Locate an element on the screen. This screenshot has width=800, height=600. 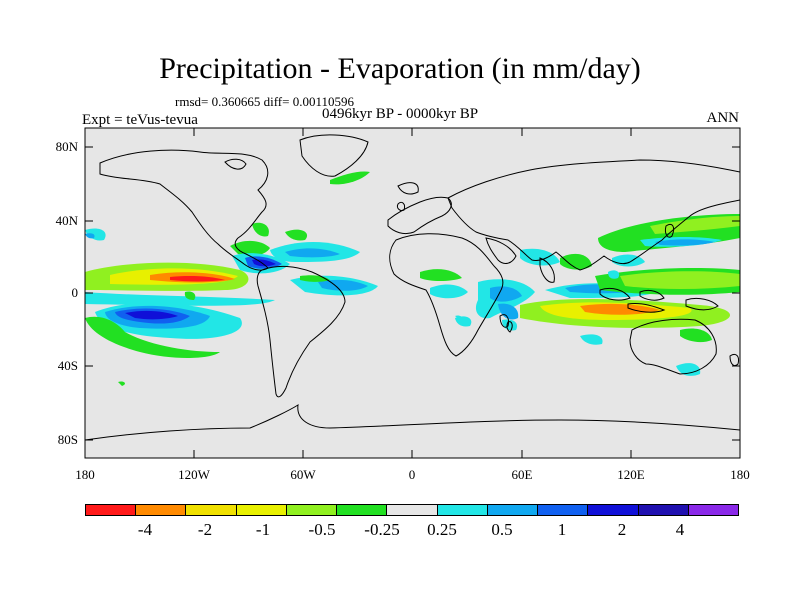
lat-label-40s: 40S is located at coordinates (67, 365).